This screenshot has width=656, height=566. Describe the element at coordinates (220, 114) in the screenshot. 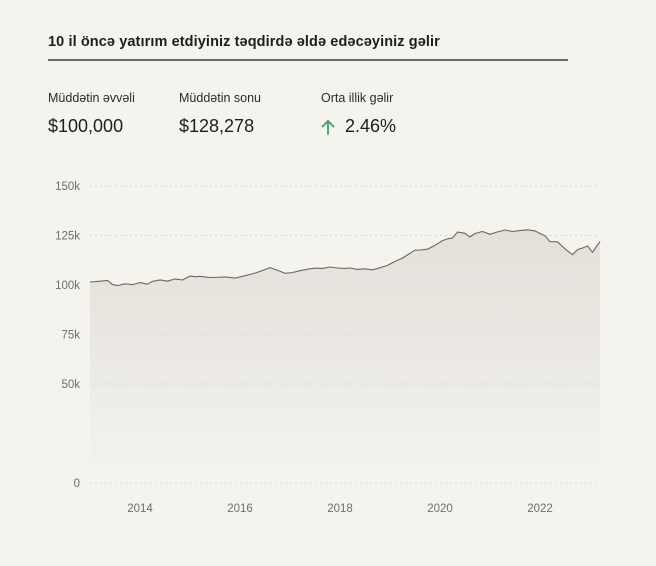

I see `stat-end: Müddətin sonu $128,278` at that location.